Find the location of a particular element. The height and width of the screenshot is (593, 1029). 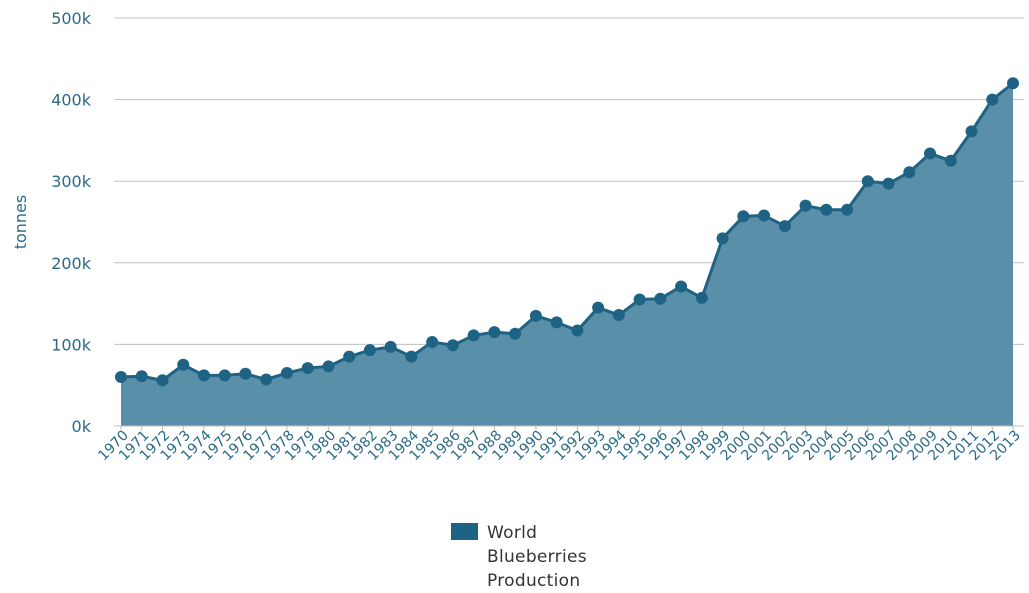

y-tick-label: 300k is located at coordinates (71, 181).